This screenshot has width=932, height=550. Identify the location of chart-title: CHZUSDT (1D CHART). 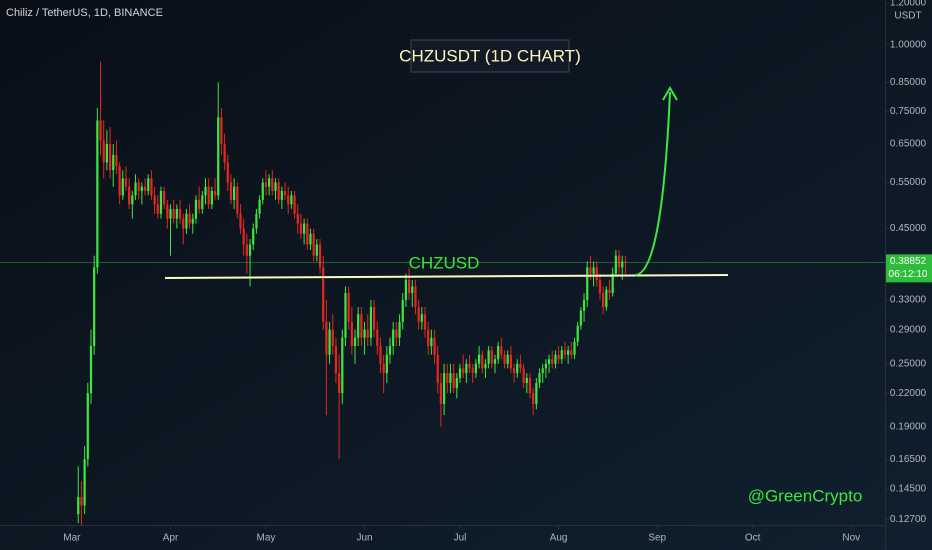
(490, 55).